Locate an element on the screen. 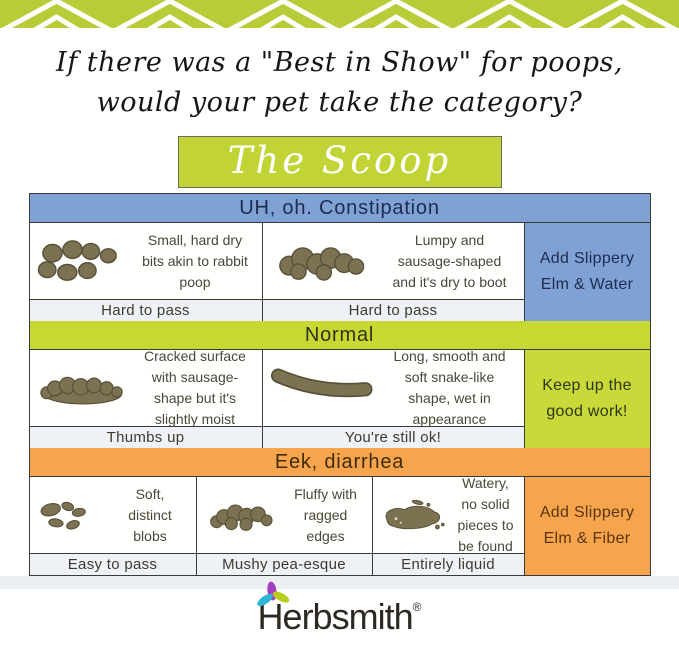 The image size is (679, 660). diarrhea-cell-watery-description: Watery, no solid pieces to be found is located at coordinates (485, 514).